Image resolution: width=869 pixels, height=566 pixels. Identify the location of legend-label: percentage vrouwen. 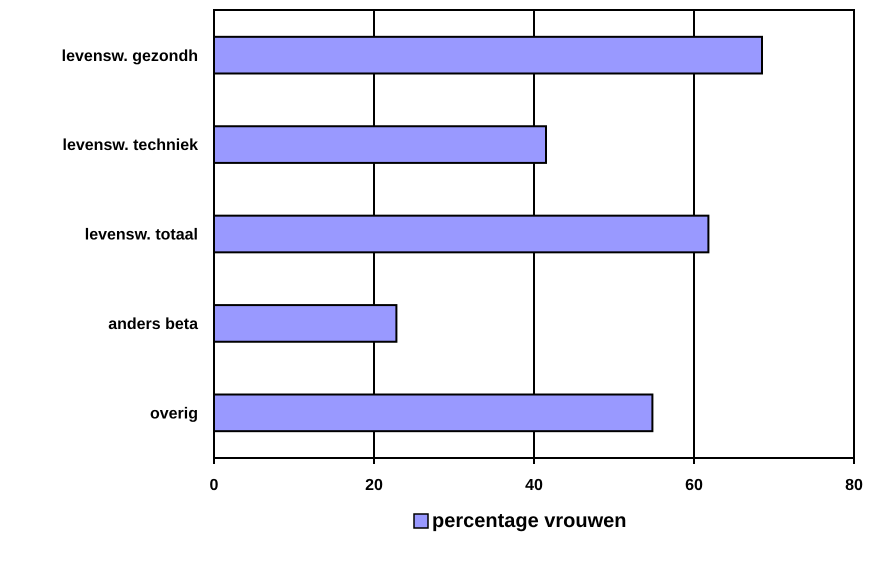
(529, 521).